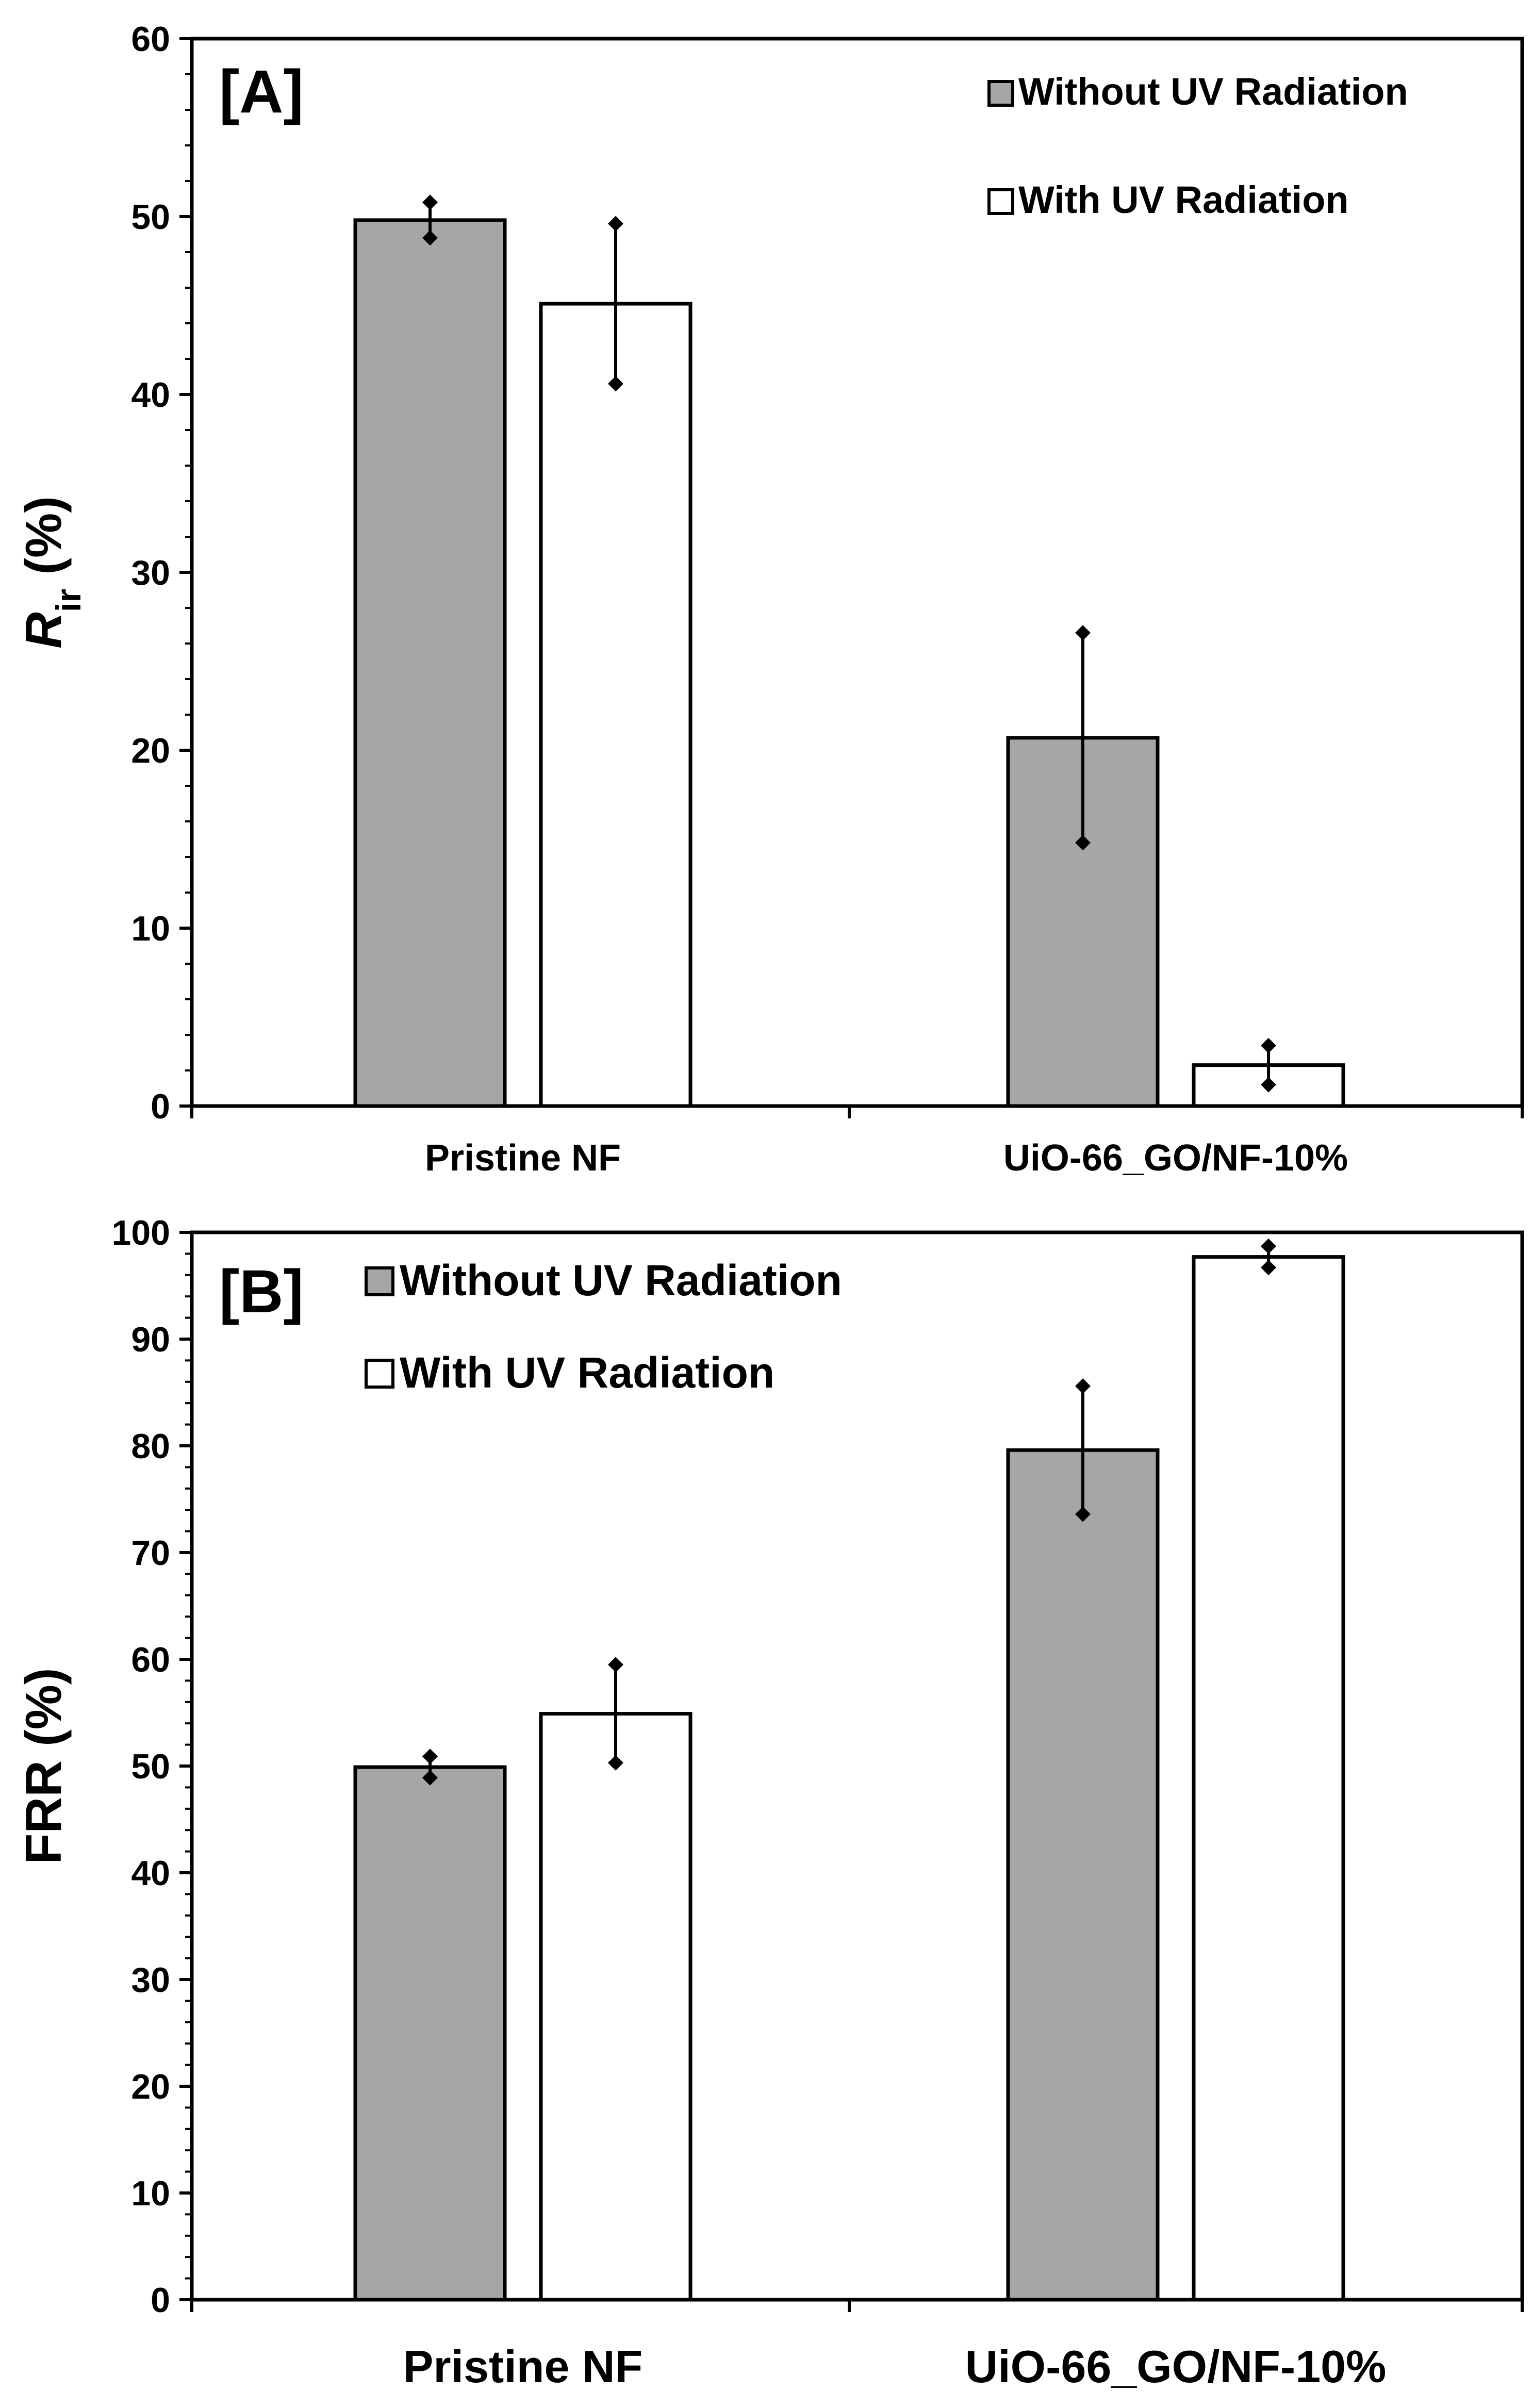  What do you see at coordinates (43, 1766) in the screenshot?
I see `panel-b-y-axis-label: FRR (%)` at bounding box center [43, 1766].